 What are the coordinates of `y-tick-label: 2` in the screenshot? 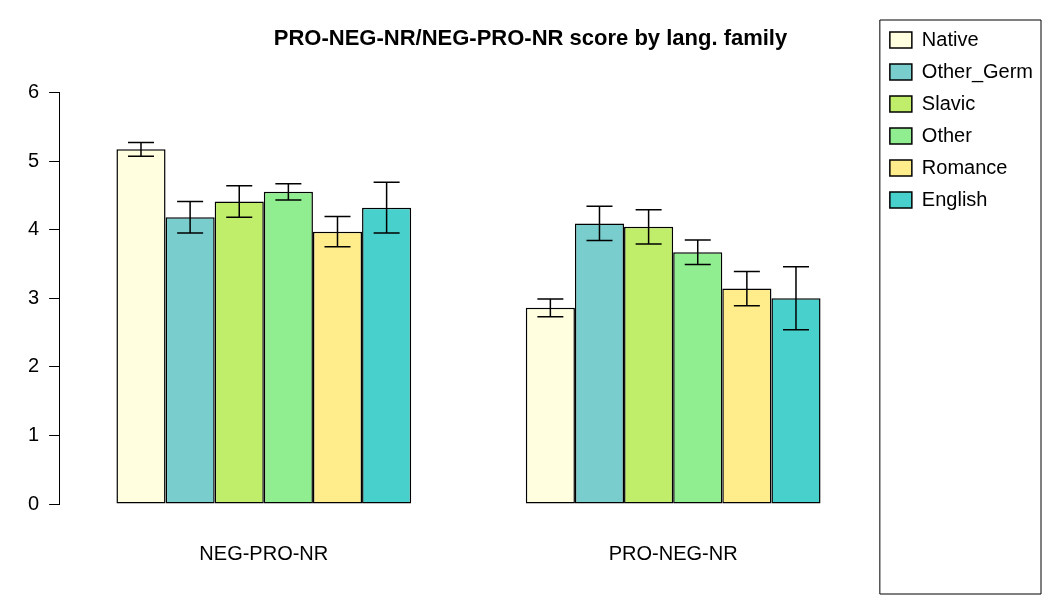 It's located at (34, 365).